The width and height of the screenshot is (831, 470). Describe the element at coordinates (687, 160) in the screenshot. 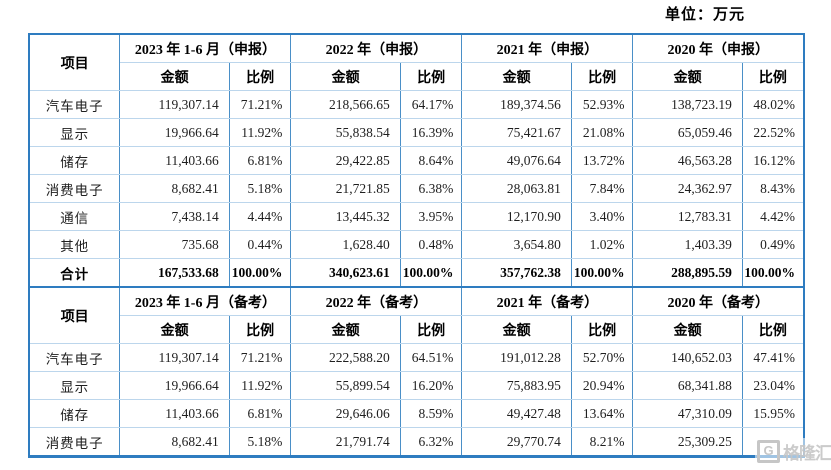

I see `amount-cell: 46,563.28` at that location.